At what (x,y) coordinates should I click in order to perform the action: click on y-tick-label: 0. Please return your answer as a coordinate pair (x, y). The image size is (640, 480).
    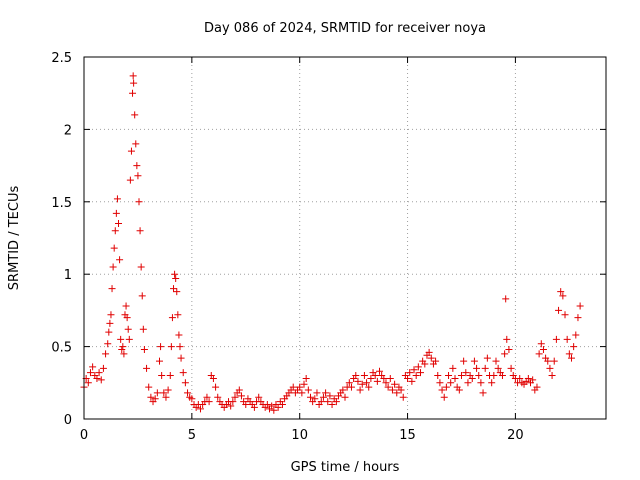
    Looking at the image, I should click on (68, 420).